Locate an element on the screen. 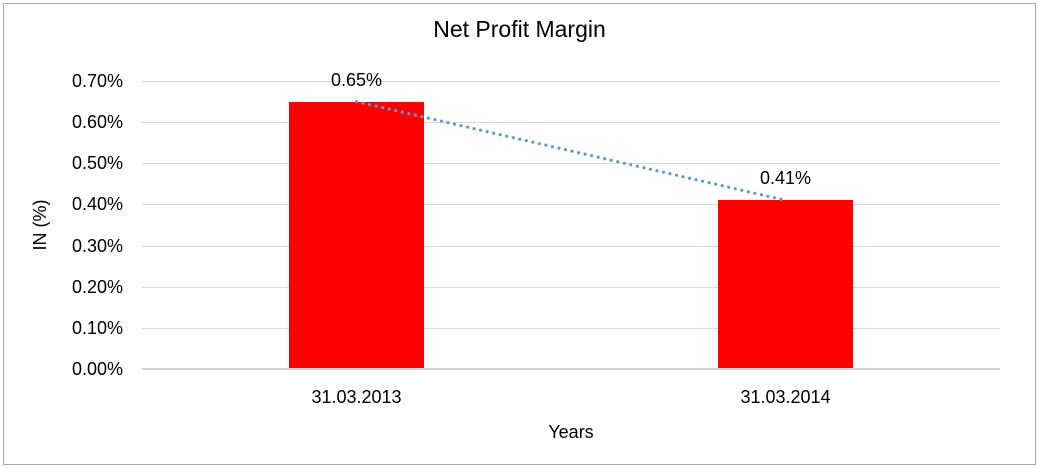  chart-title: Net Profit Margin is located at coordinates (519, 29).